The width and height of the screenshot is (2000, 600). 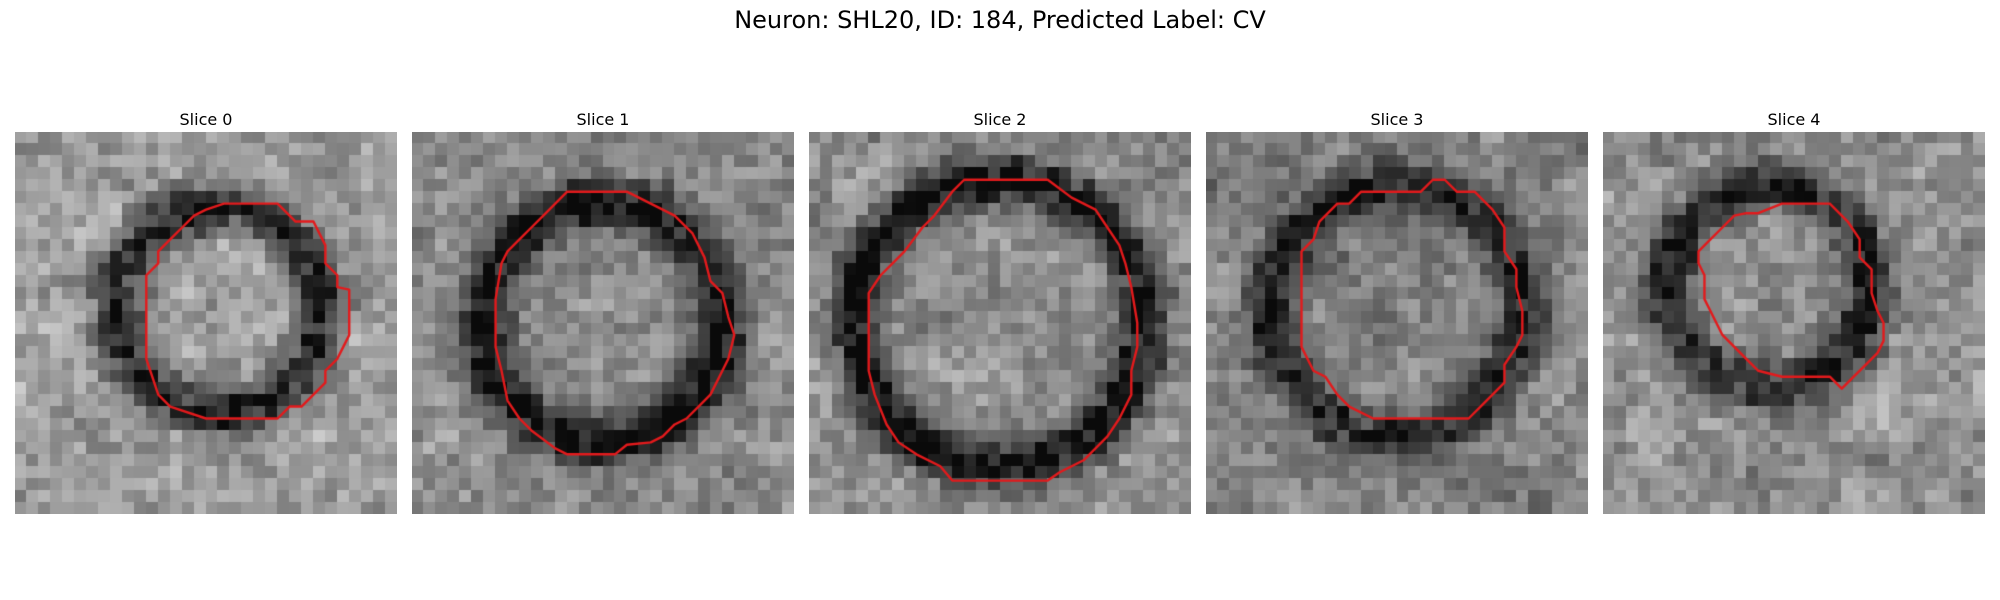 I want to click on slice-panel-4: Slice 4, so click(x=1794, y=311).